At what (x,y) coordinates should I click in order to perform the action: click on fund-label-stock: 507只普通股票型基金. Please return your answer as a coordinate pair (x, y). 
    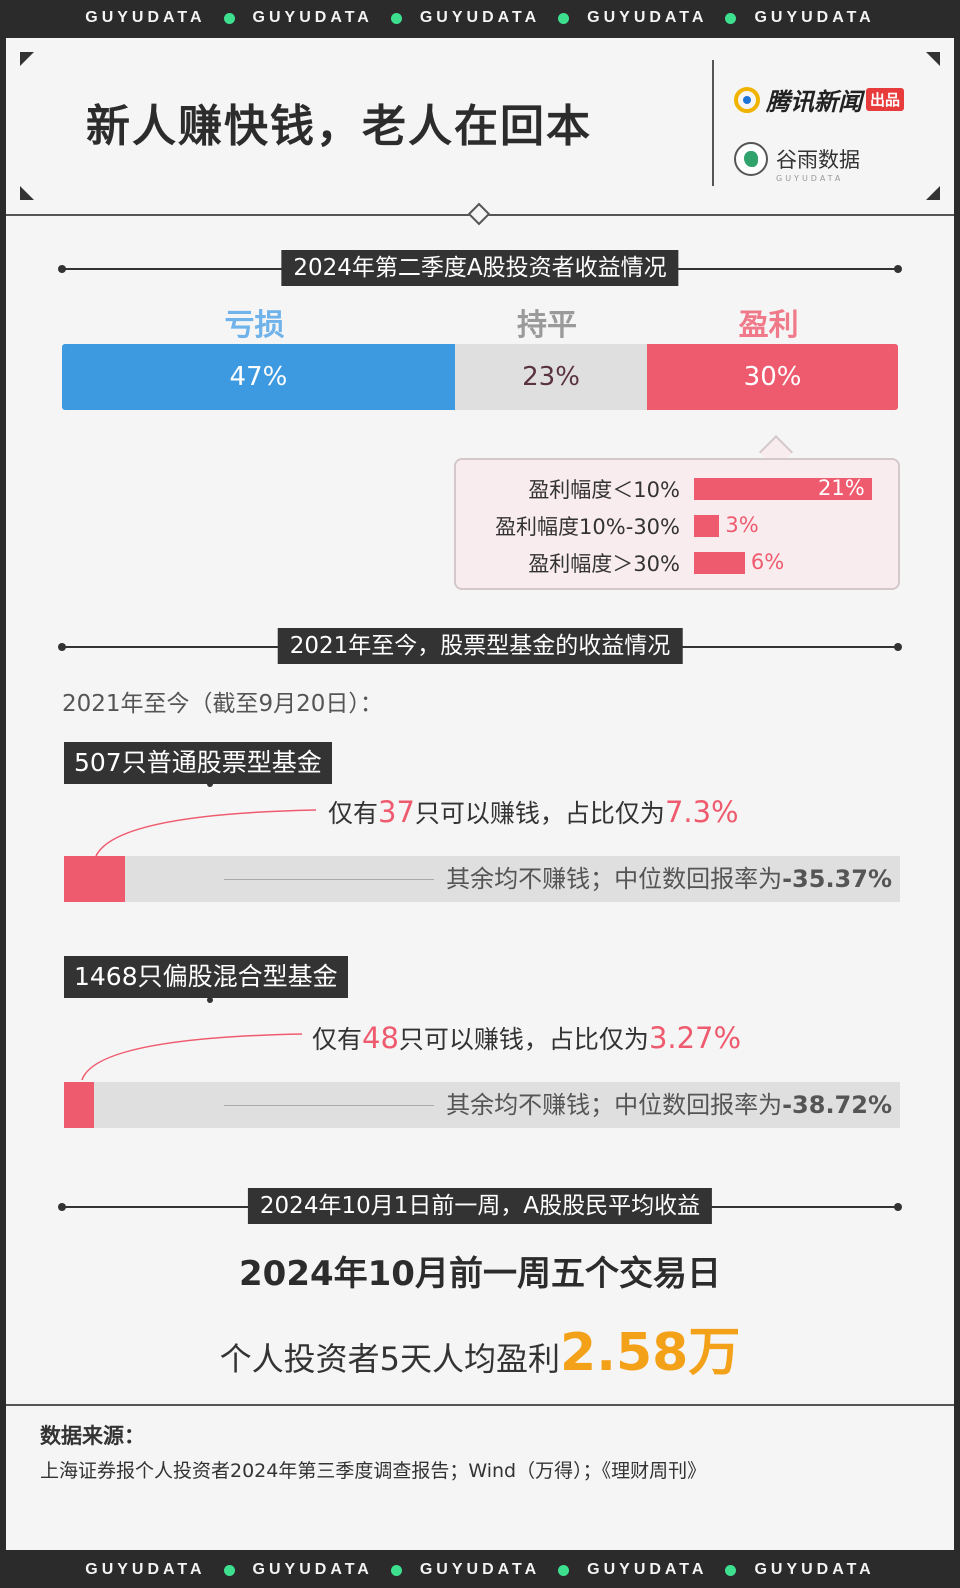
    Looking at the image, I should click on (198, 763).